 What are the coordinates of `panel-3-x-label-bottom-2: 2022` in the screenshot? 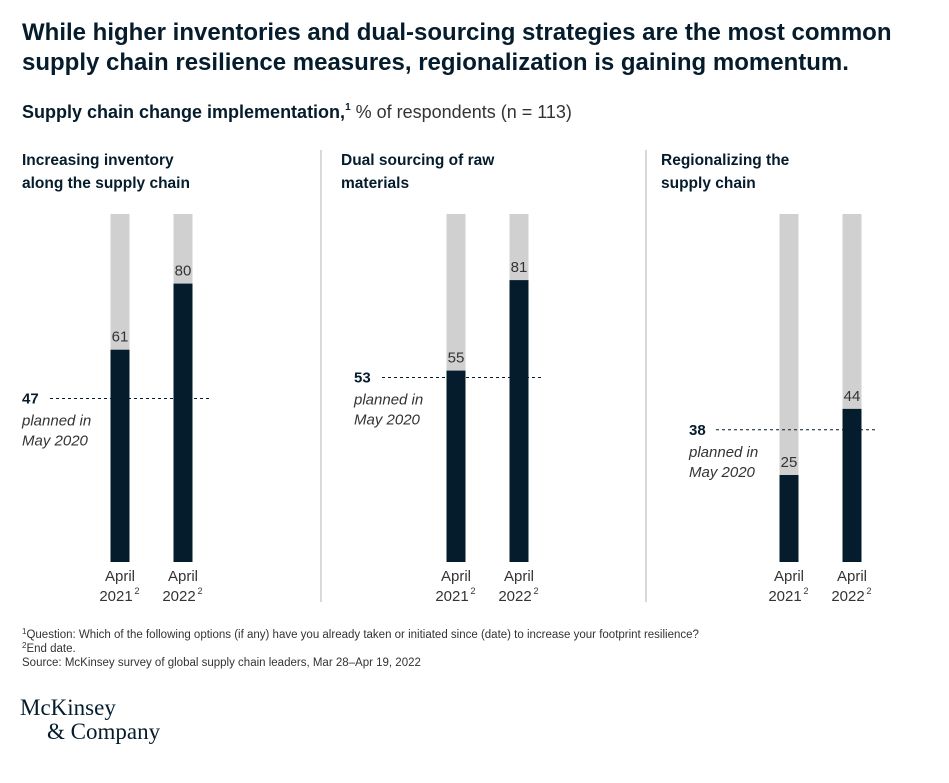 It's located at (847, 596).